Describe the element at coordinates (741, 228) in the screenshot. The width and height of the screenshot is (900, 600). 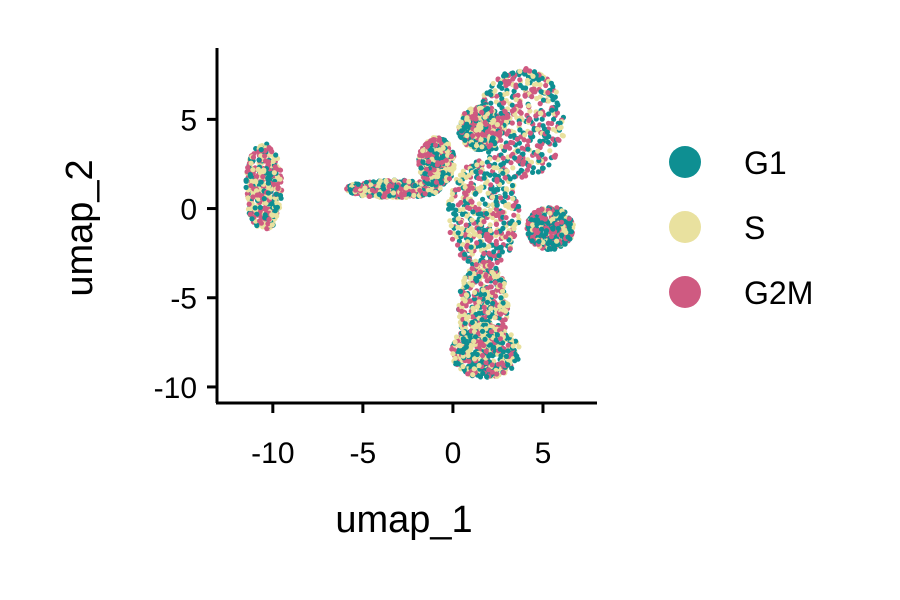
I see `legend: G1 S G2M` at that location.